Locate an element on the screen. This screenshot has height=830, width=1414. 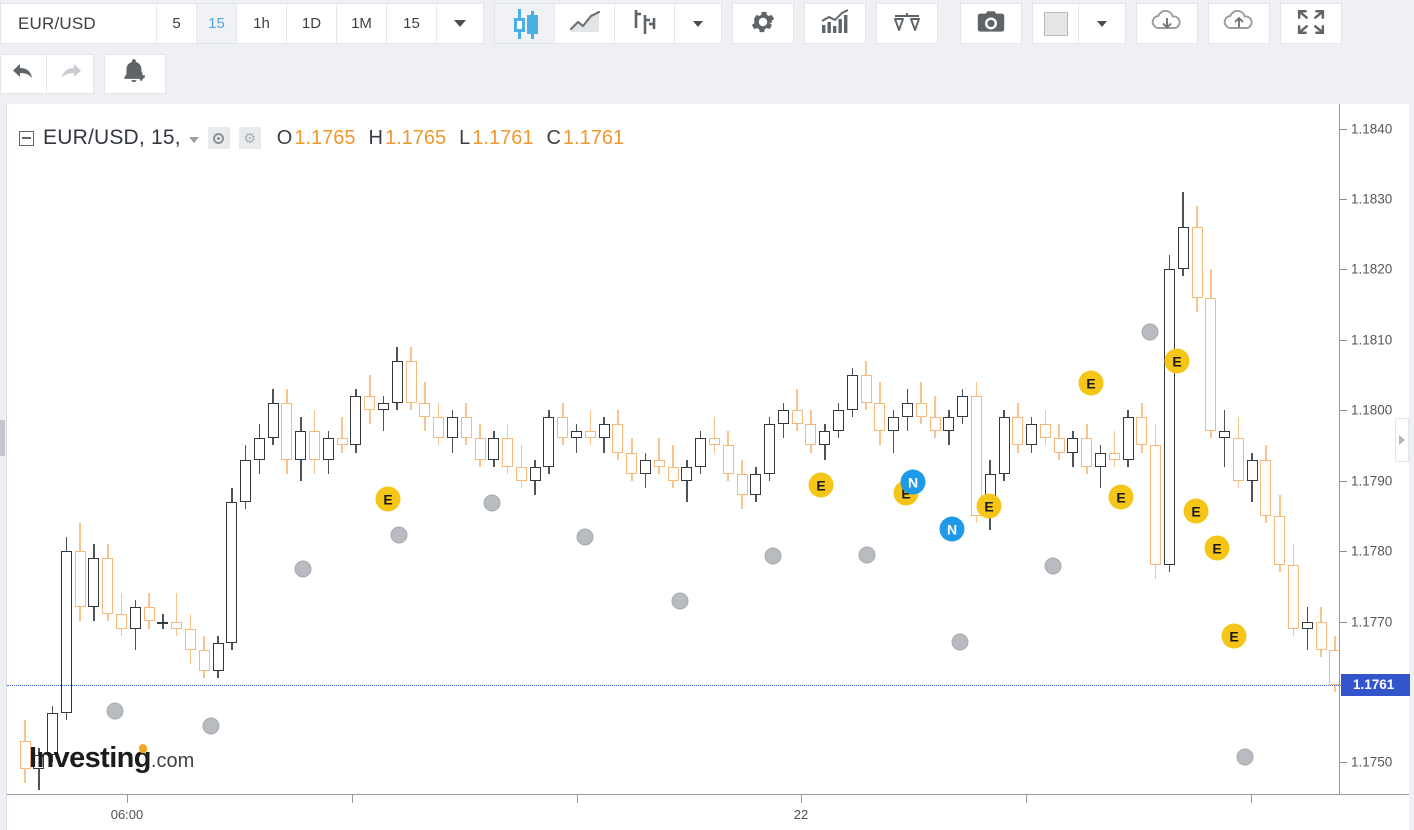
symbol-label: EUR/USD is located at coordinates (57, 23).